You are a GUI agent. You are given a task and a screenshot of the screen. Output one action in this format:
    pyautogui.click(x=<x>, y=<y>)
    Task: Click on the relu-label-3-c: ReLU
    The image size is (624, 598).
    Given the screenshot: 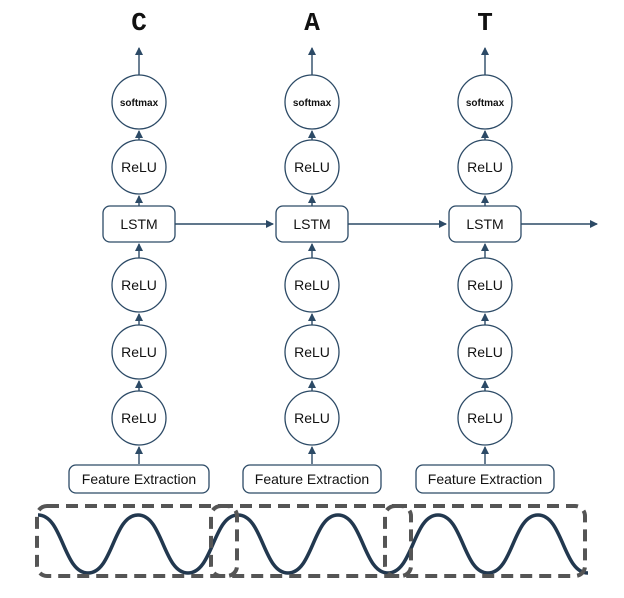 What is the action you would take?
    pyautogui.click(x=485, y=418)
    